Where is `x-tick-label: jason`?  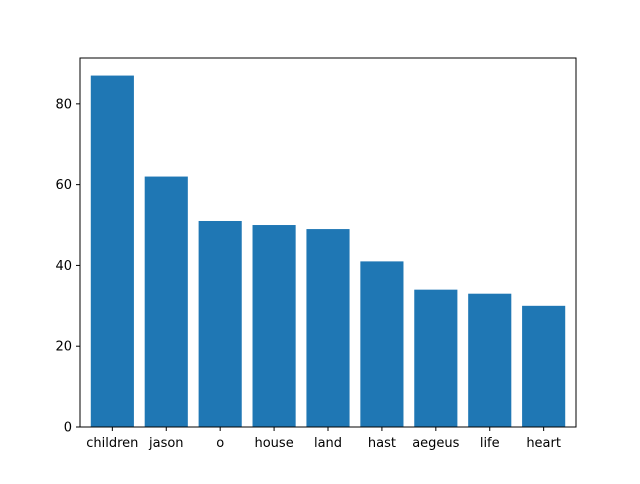 x-tick-label: jason is located at coordinates (166, 443).